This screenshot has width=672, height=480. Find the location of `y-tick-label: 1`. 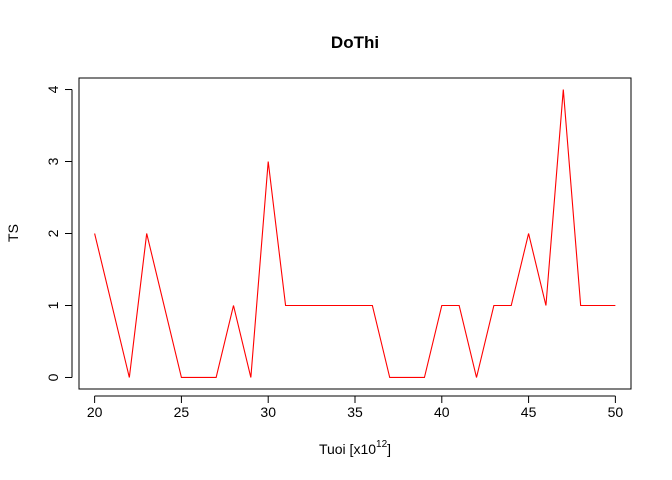

y-tick-label: 1 is located at coordinates (53, 305).